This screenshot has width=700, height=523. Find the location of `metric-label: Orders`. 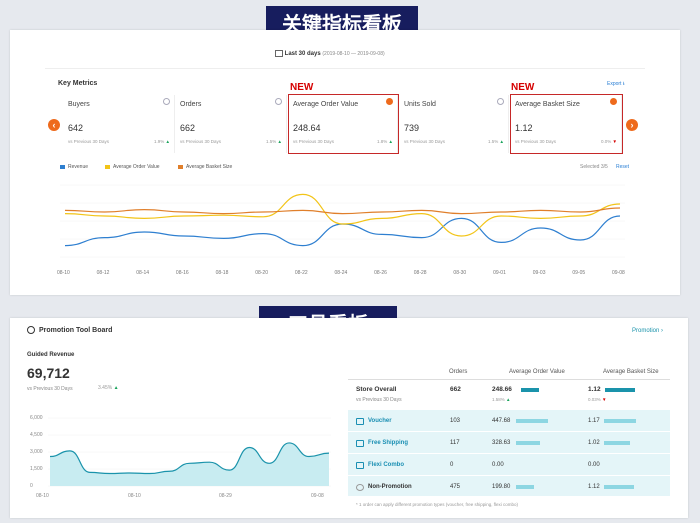

metric-label: Orders is located at coordinates (191, 104).